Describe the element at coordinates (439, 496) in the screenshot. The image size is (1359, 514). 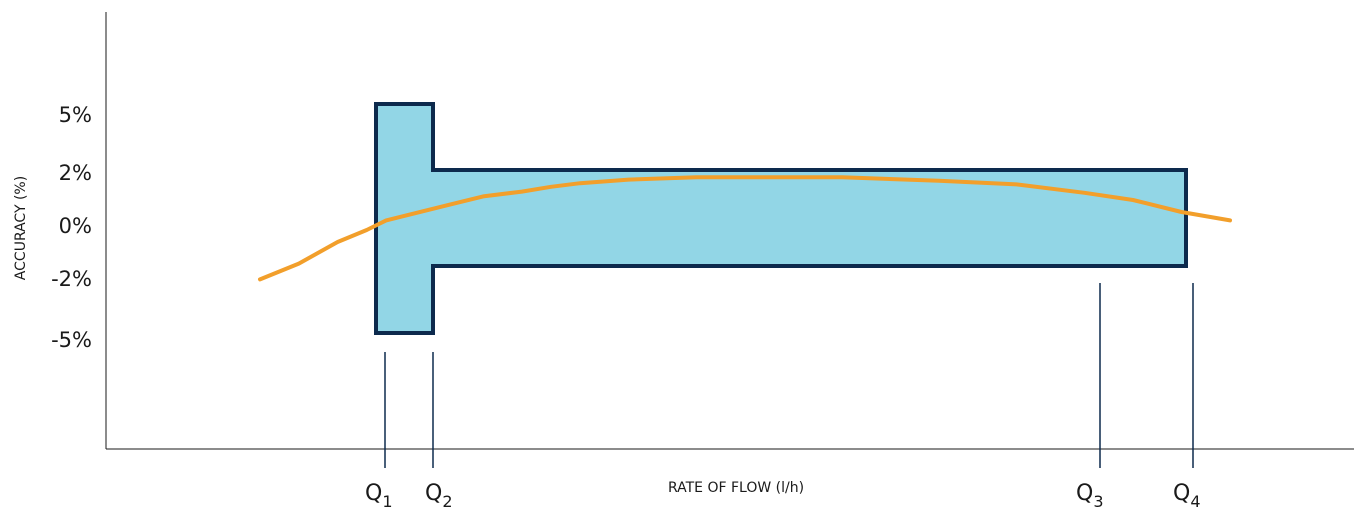
I see `q2-label: Q2` at that location.